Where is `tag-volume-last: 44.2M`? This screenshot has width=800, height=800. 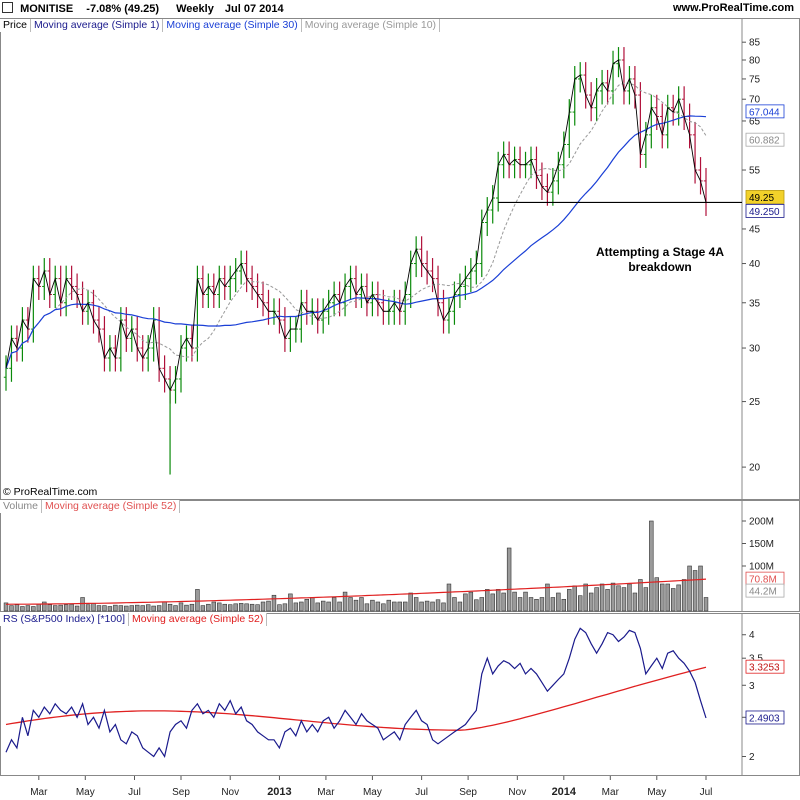 tag-volume-last: 44.2M is located at coordinates (763, 592).